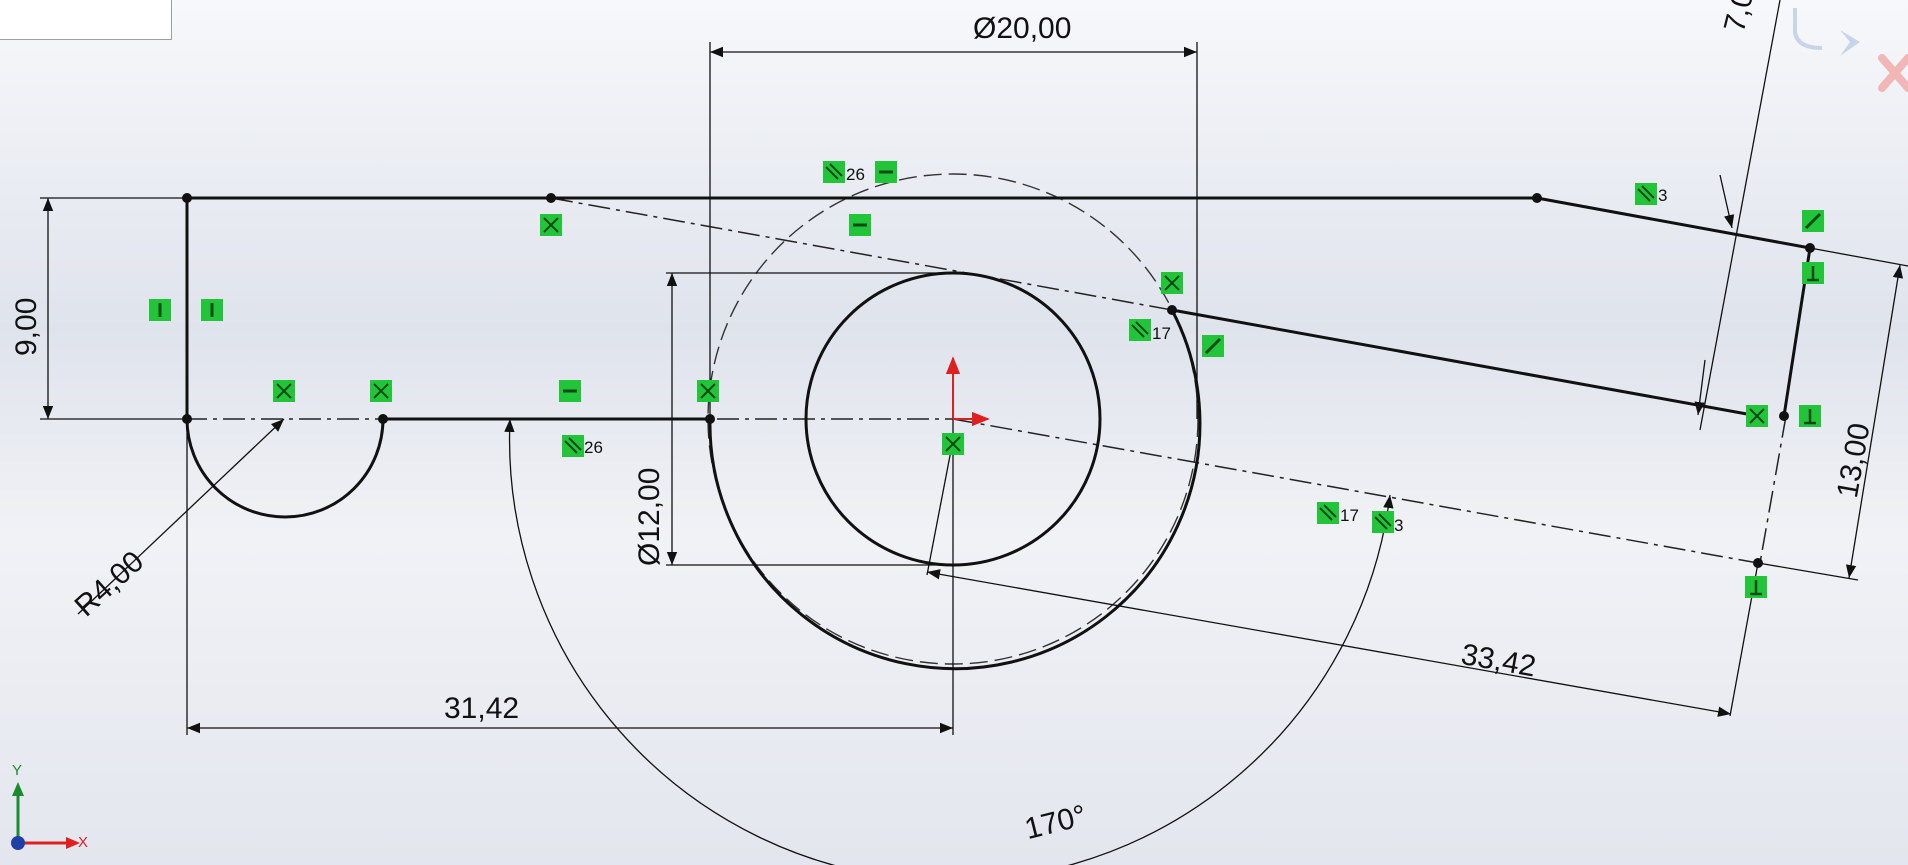 This screenshot has height=865, width=1908. What do you see at coordinates (482, 708) in the screenshot?
I see `dim-31-label: 31,42` at bounding box center [482, 708].